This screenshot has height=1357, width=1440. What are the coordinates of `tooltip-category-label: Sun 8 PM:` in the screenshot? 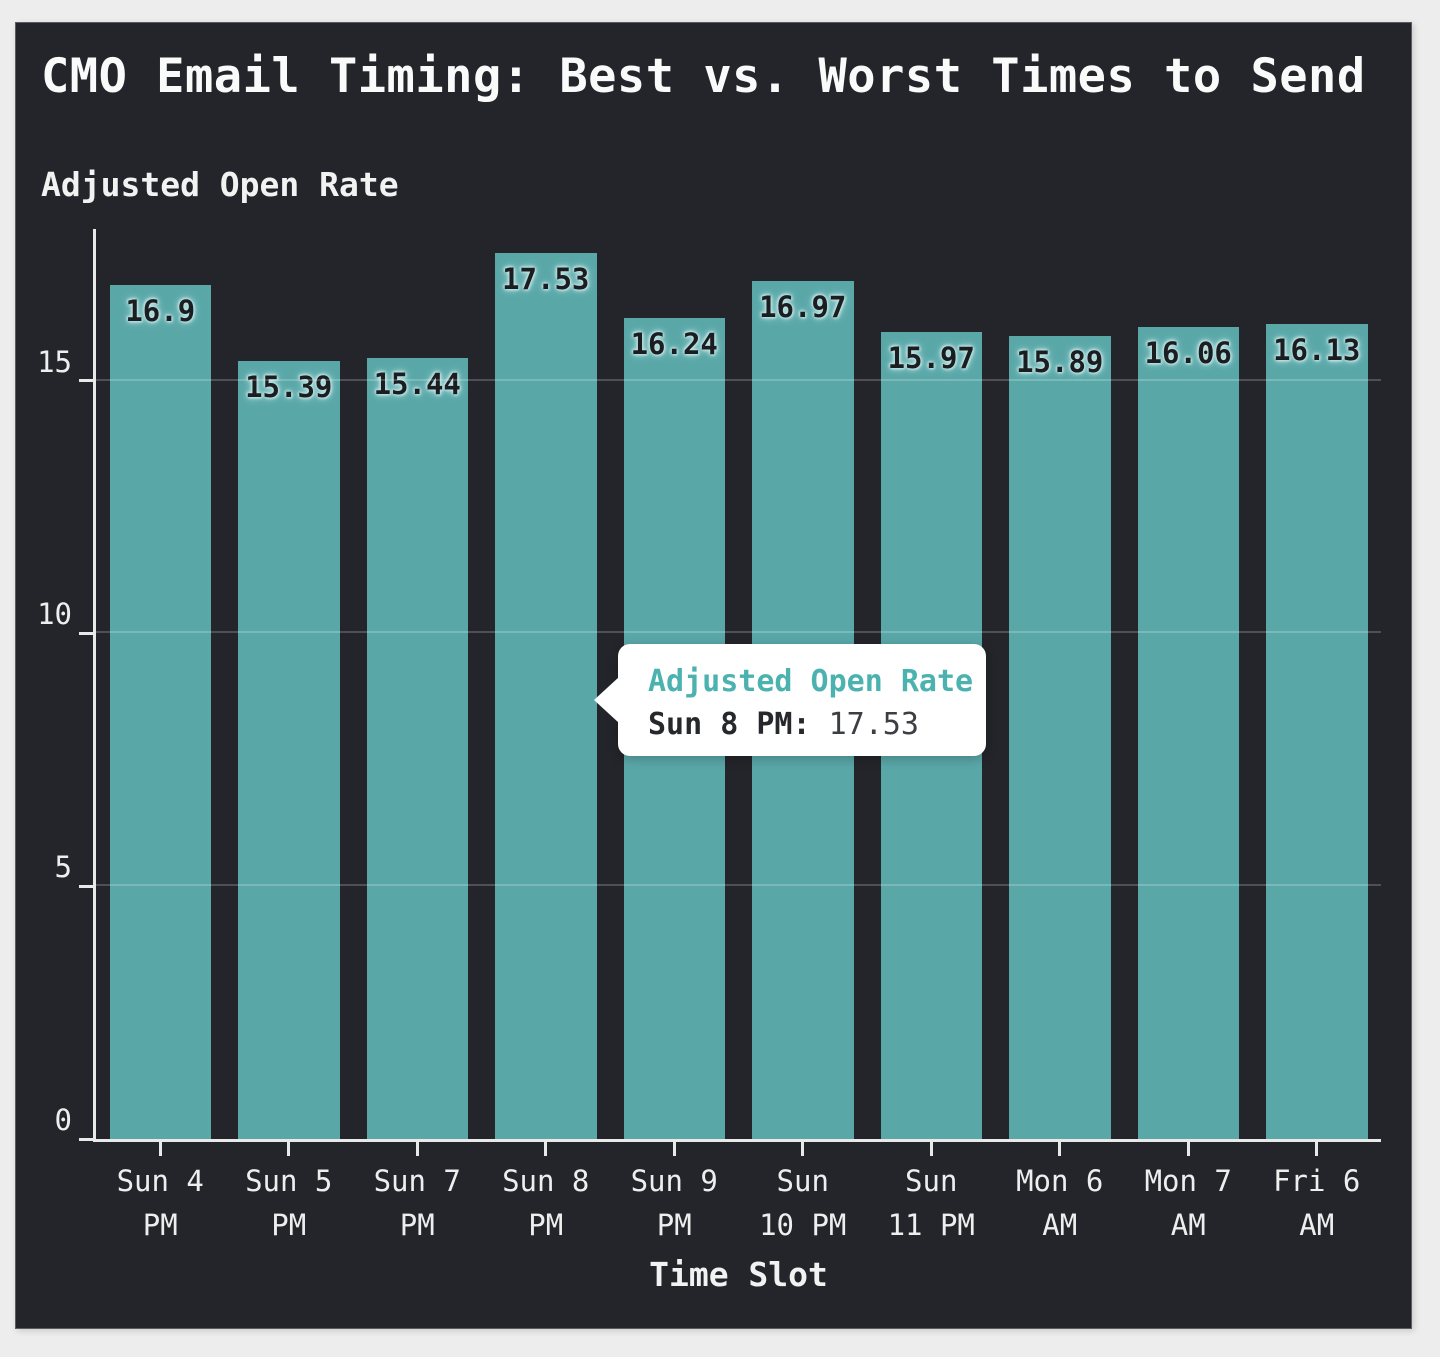 It's located at (729, 724).